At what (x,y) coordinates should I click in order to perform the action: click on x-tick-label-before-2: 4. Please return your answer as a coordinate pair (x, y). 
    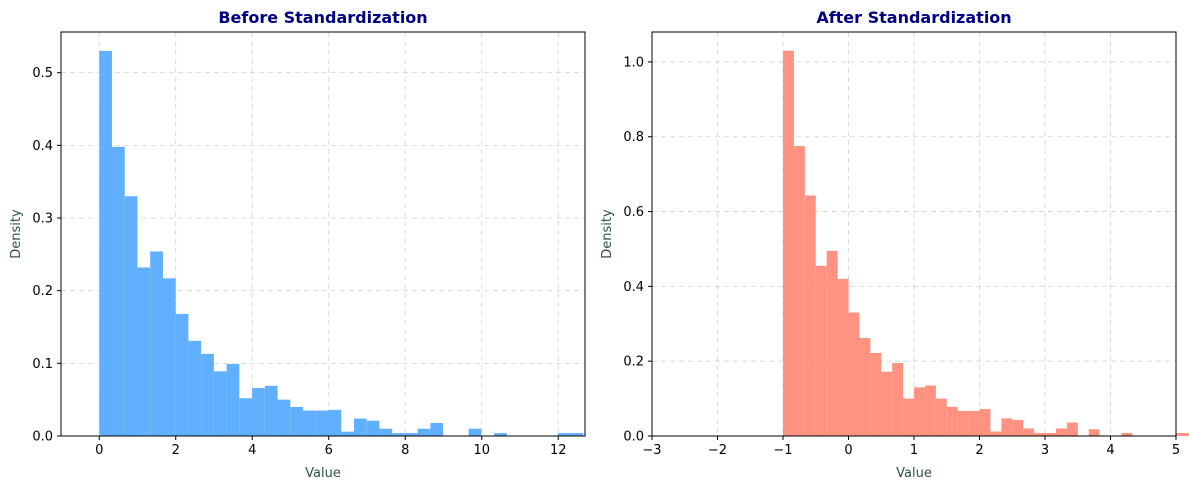
    Looking at the image, I should click on (252, 450).